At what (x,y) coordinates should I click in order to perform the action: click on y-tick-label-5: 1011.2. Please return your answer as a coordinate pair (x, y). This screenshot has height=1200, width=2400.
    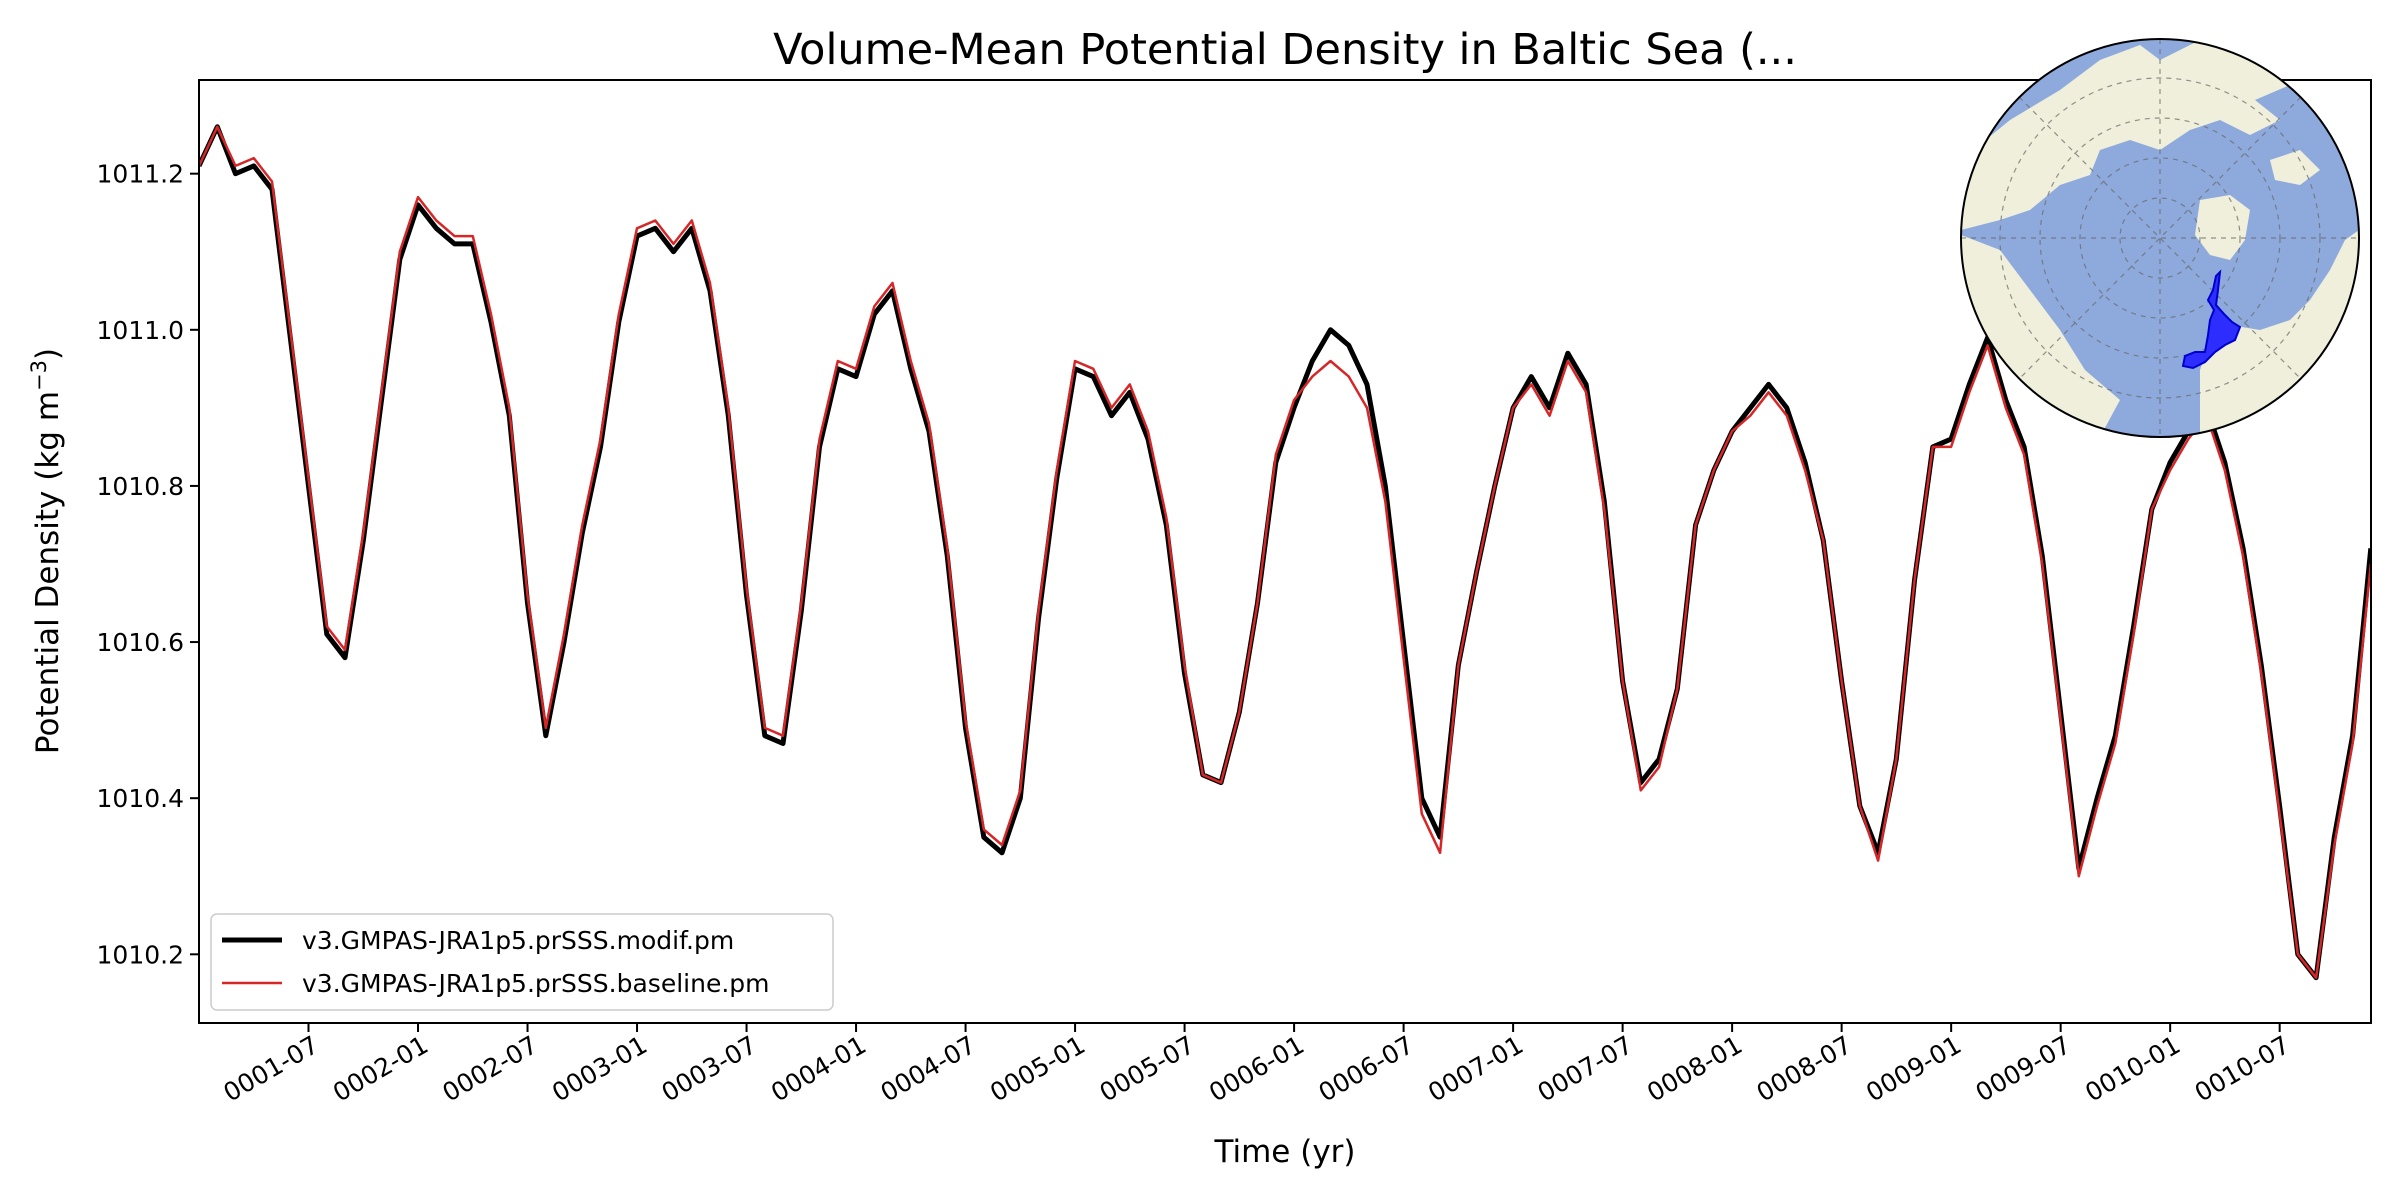
    Looking at the image, I should click on (140, 174).